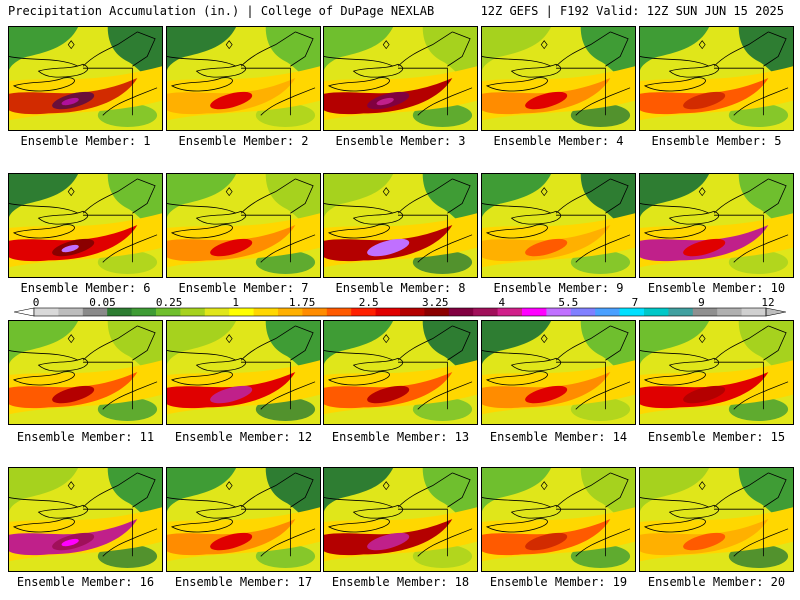 Image resolution: width=800 pixels, height=600 pixels. What do you see at coordinates (243, 437) in the screenshot?
I see `ensemble-member-label: Ensemble Member: 12` at bounding box center [243, 437].